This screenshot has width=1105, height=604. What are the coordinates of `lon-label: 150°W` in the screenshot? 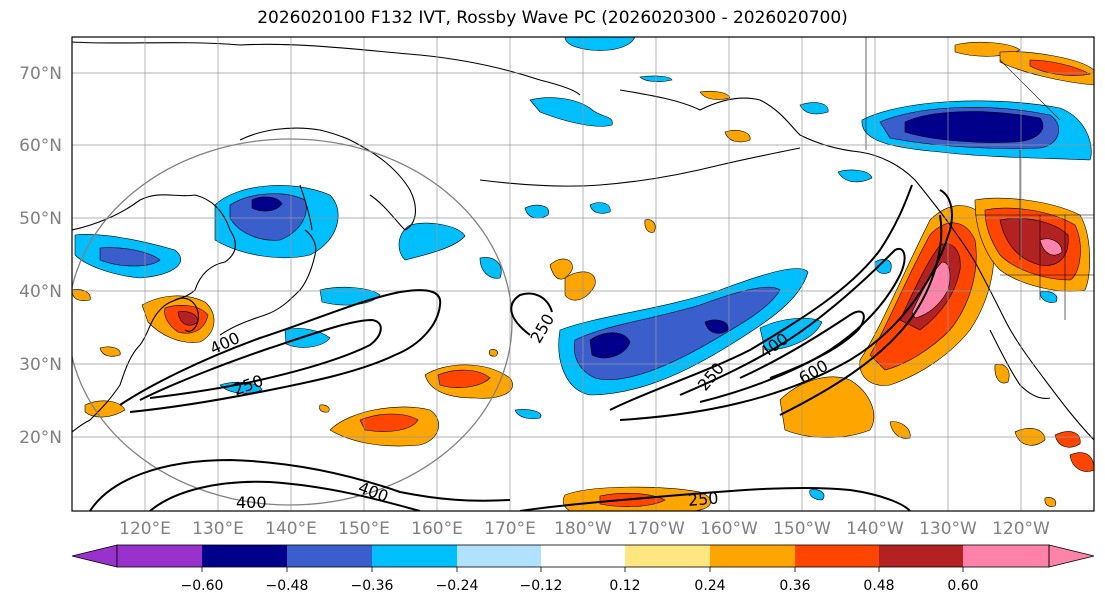 It's located at (802, 529).